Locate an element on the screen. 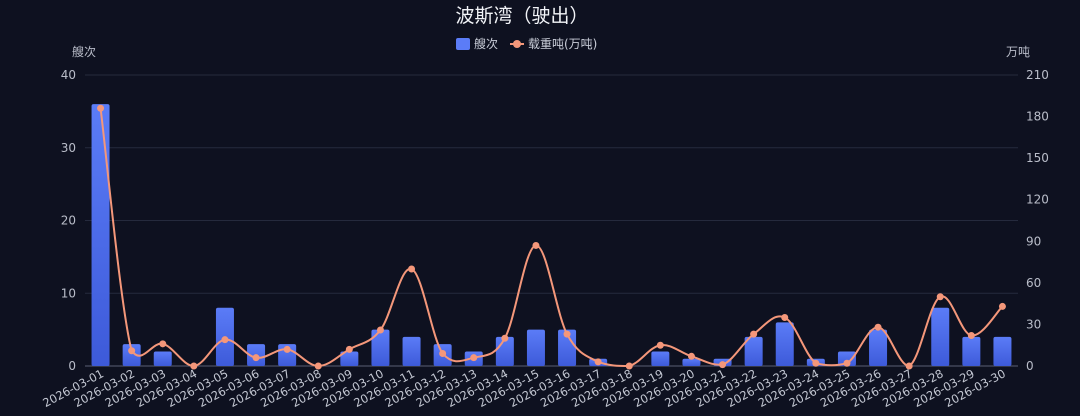  right-tick-label: 30 is located at coordinates (1033, 324).